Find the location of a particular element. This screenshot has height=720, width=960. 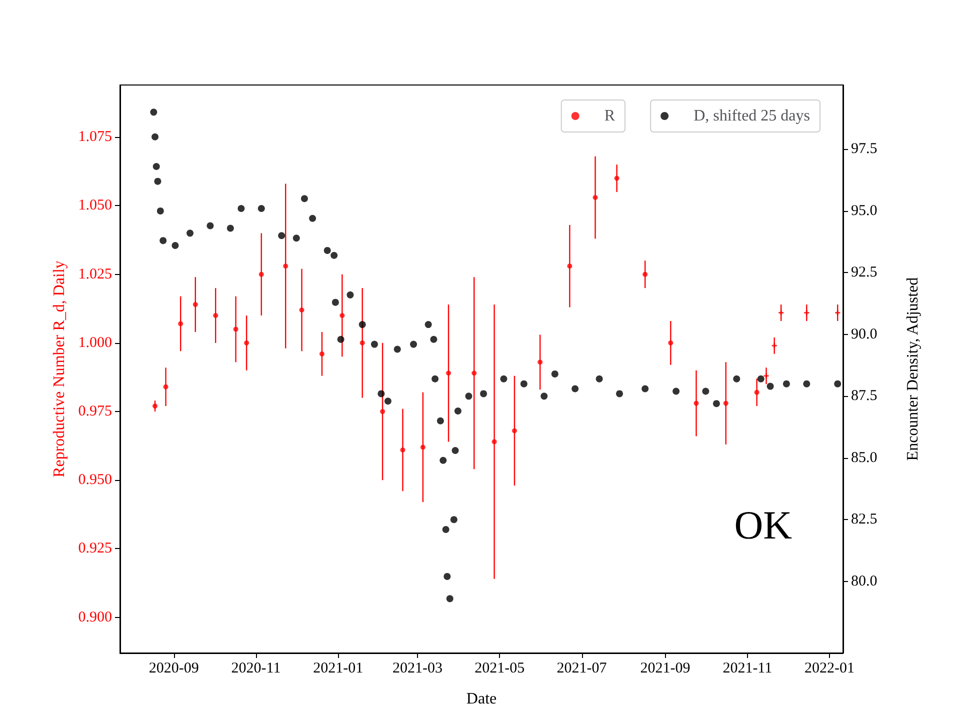

y2-axis-title: Encounter Density, Adjusted is located at coordinates (913, 369).